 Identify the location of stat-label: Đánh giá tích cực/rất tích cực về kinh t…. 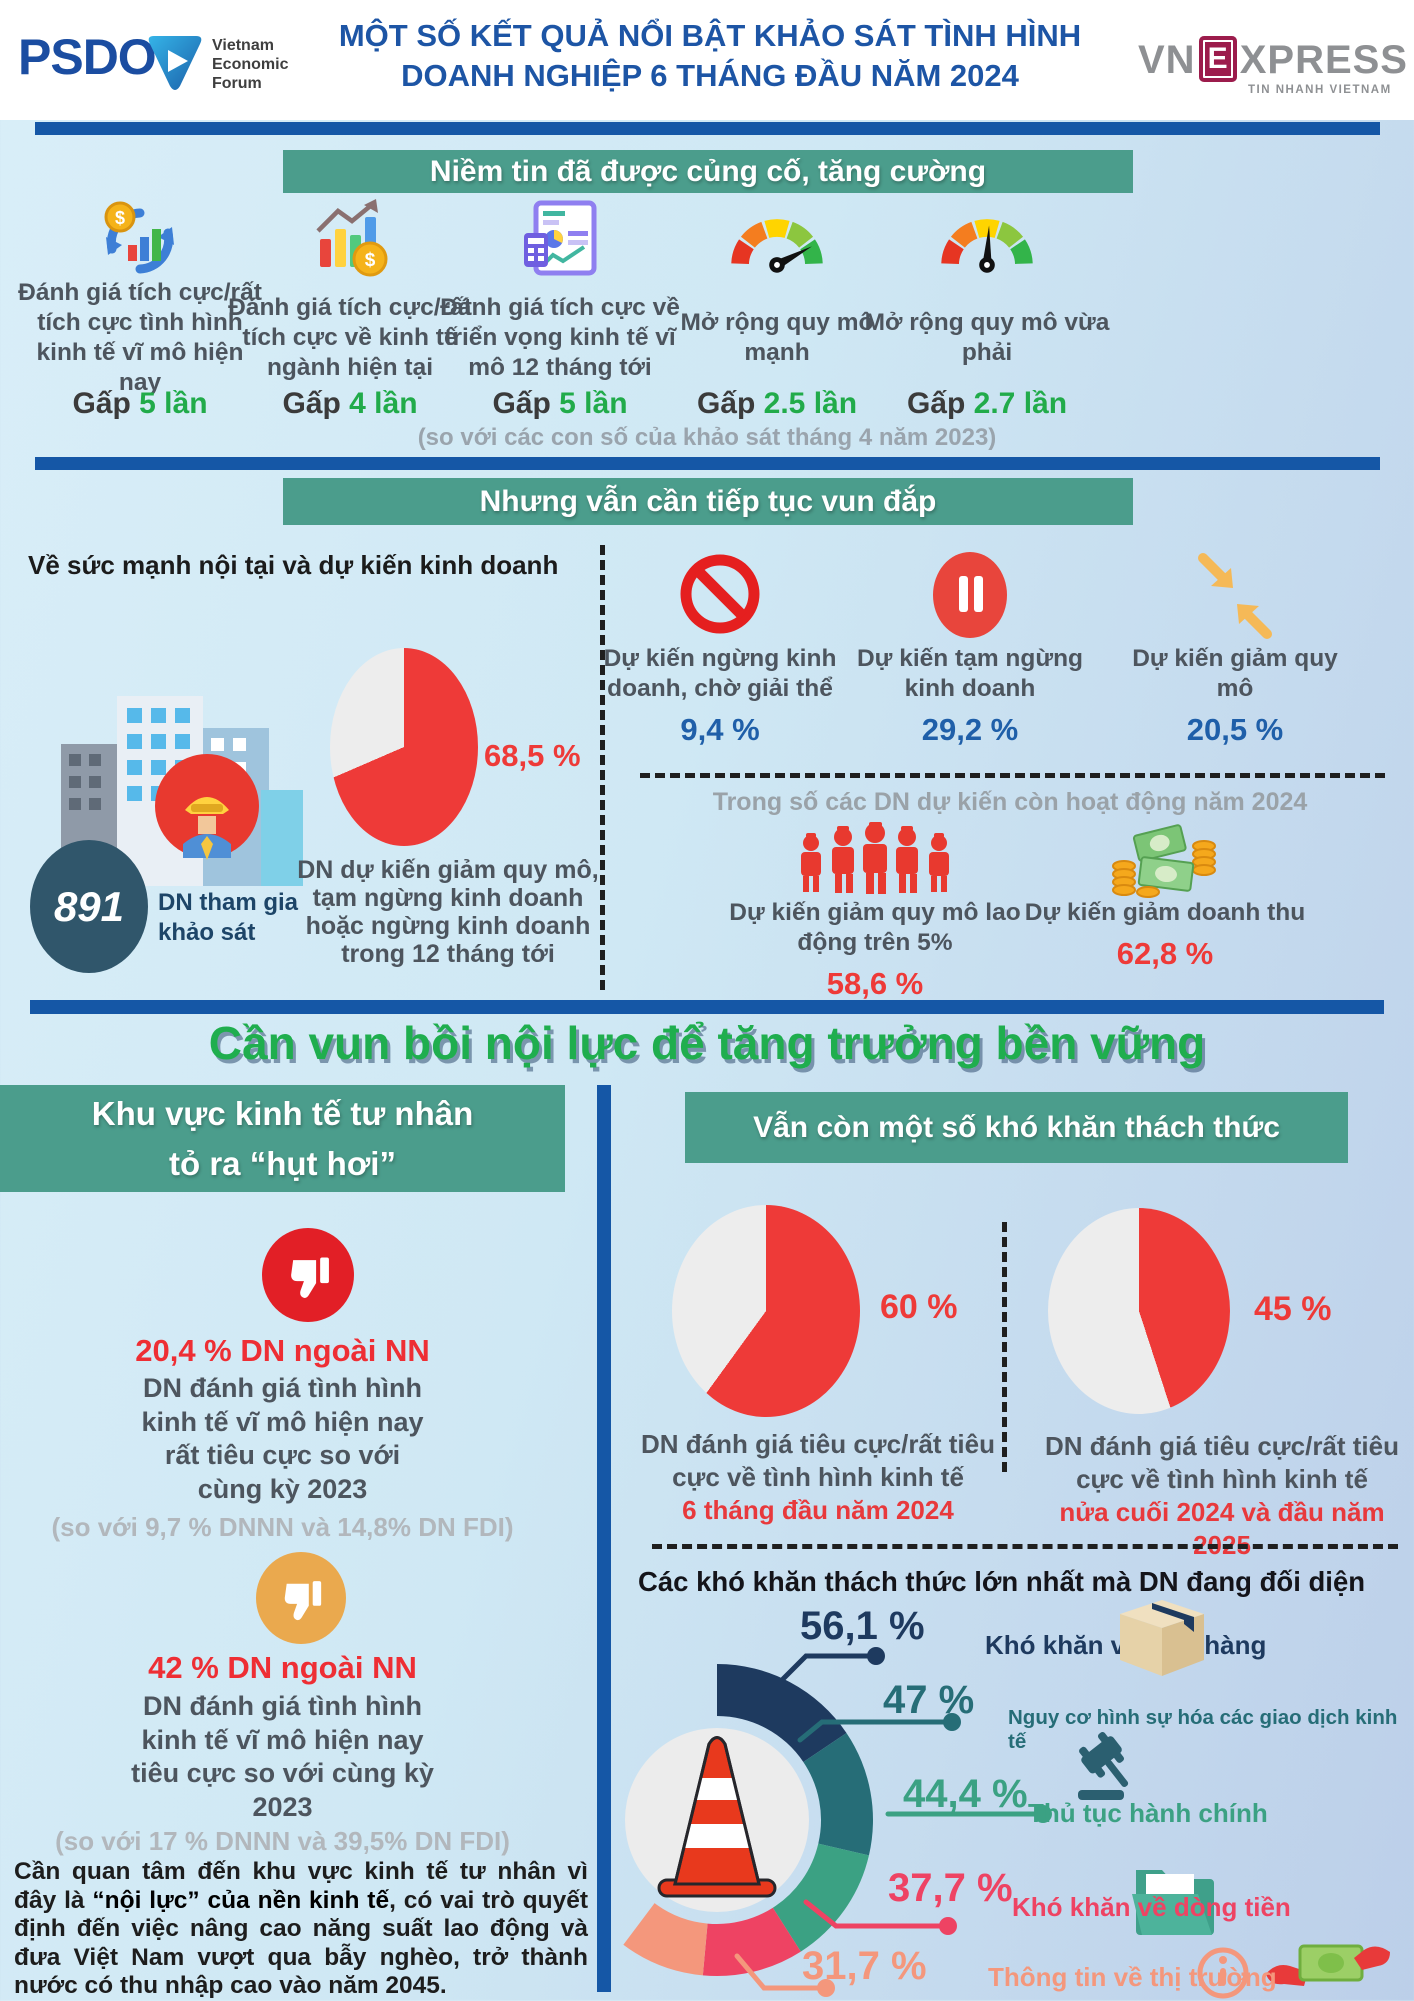
(350, 337).